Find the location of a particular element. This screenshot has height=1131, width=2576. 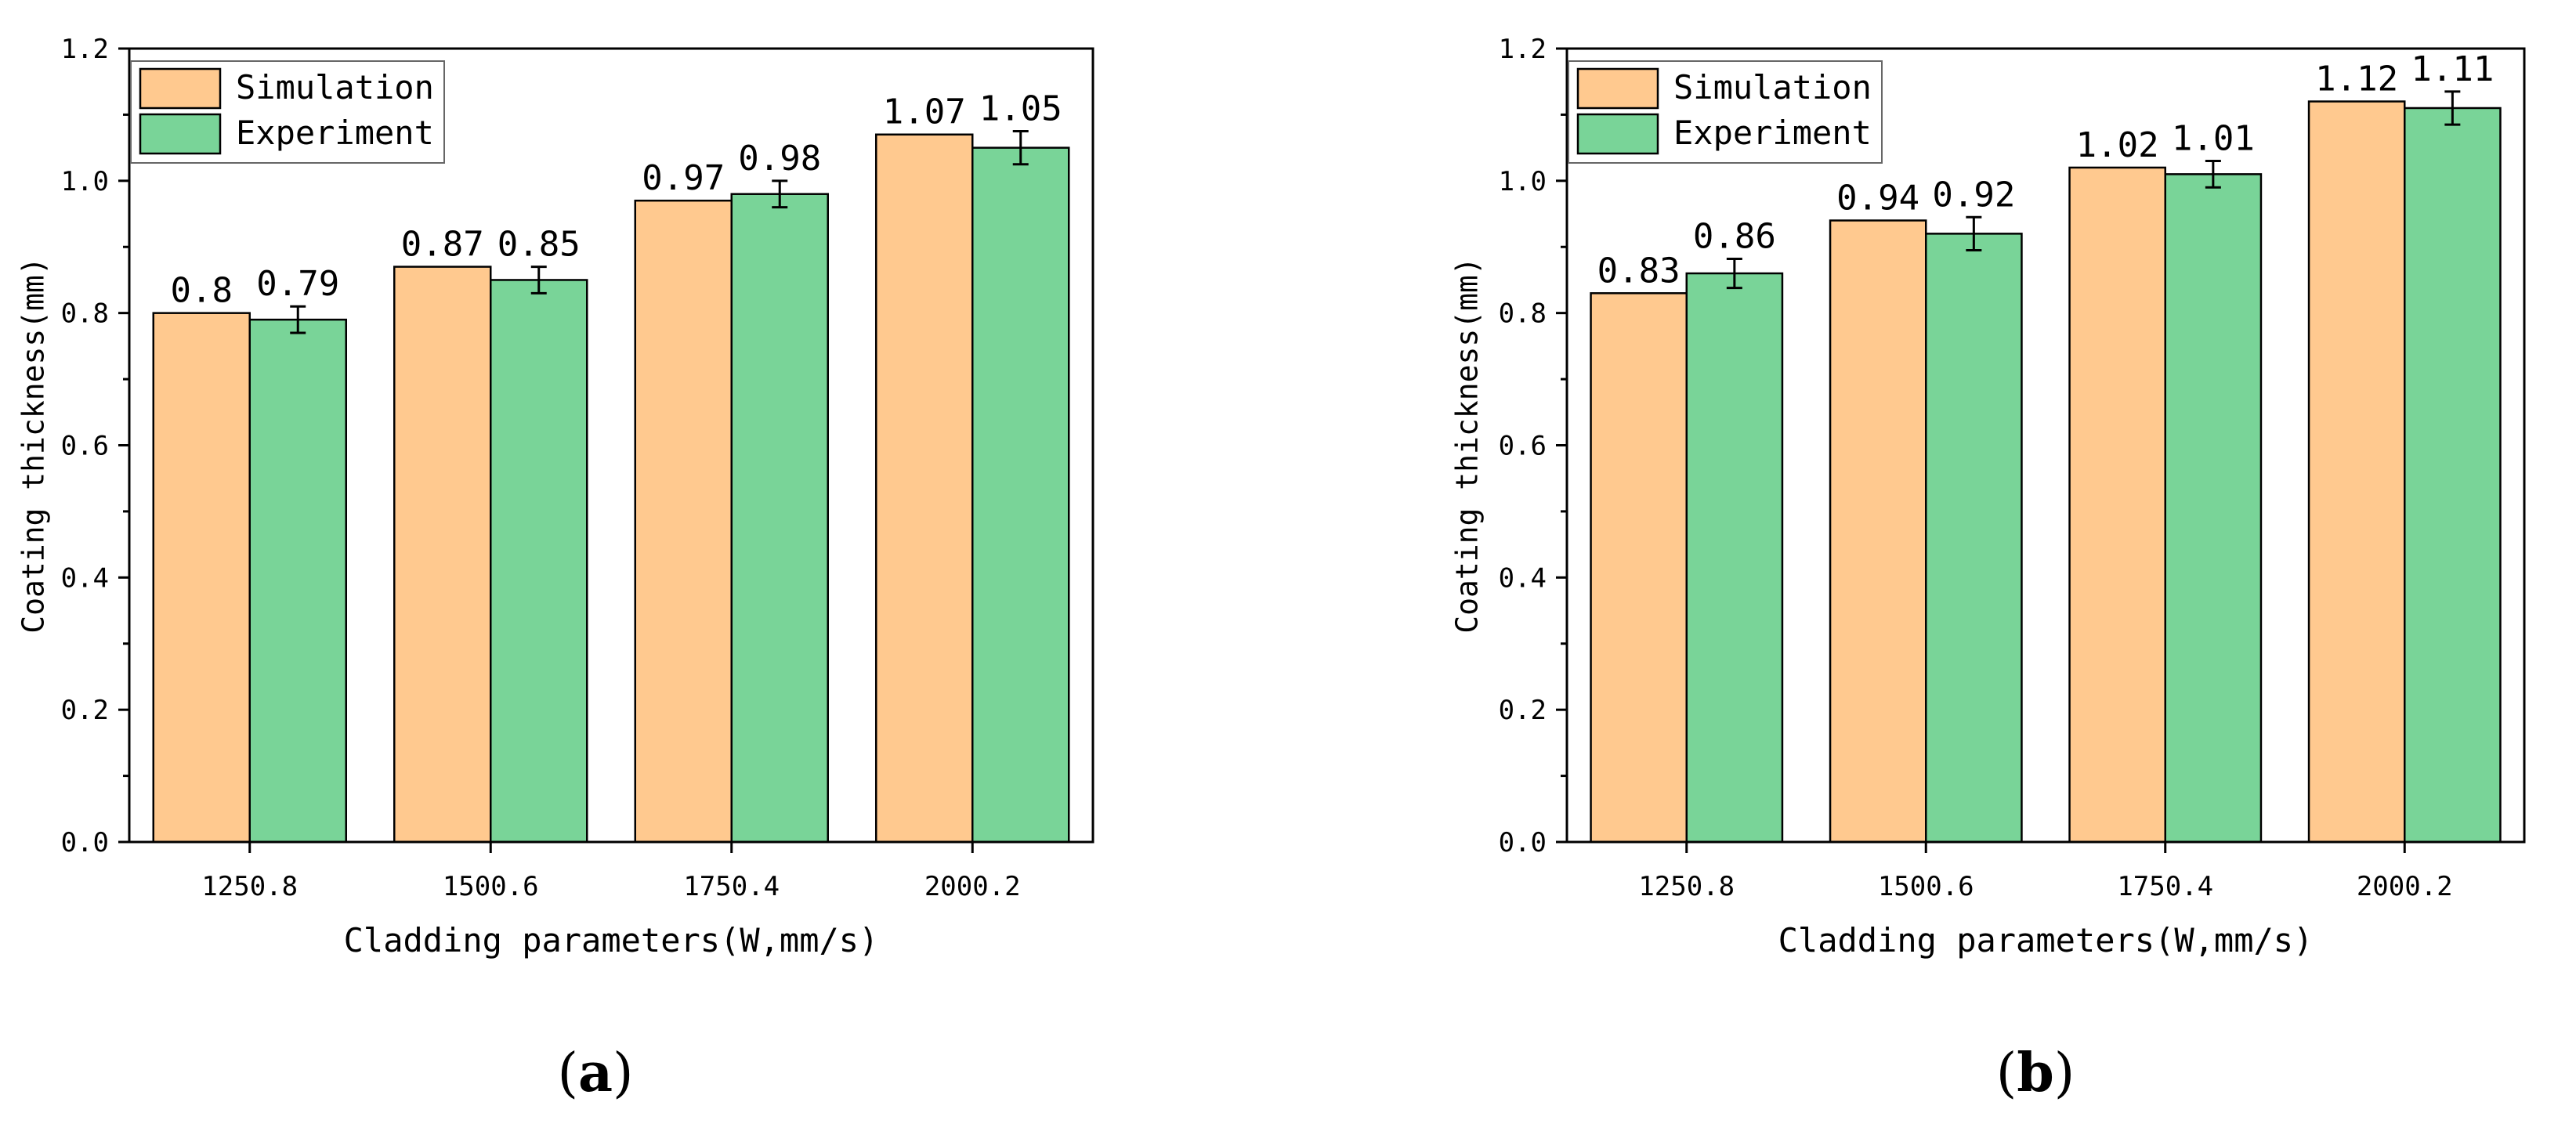

x-axis-title-a: Cladding parameters(W,mm/s) is located at coordinates (612, 940).